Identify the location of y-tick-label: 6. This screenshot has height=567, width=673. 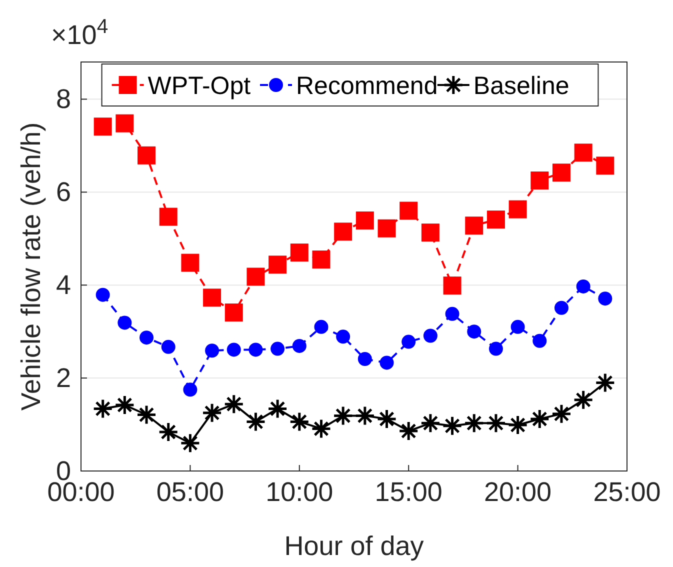
(63, 192).